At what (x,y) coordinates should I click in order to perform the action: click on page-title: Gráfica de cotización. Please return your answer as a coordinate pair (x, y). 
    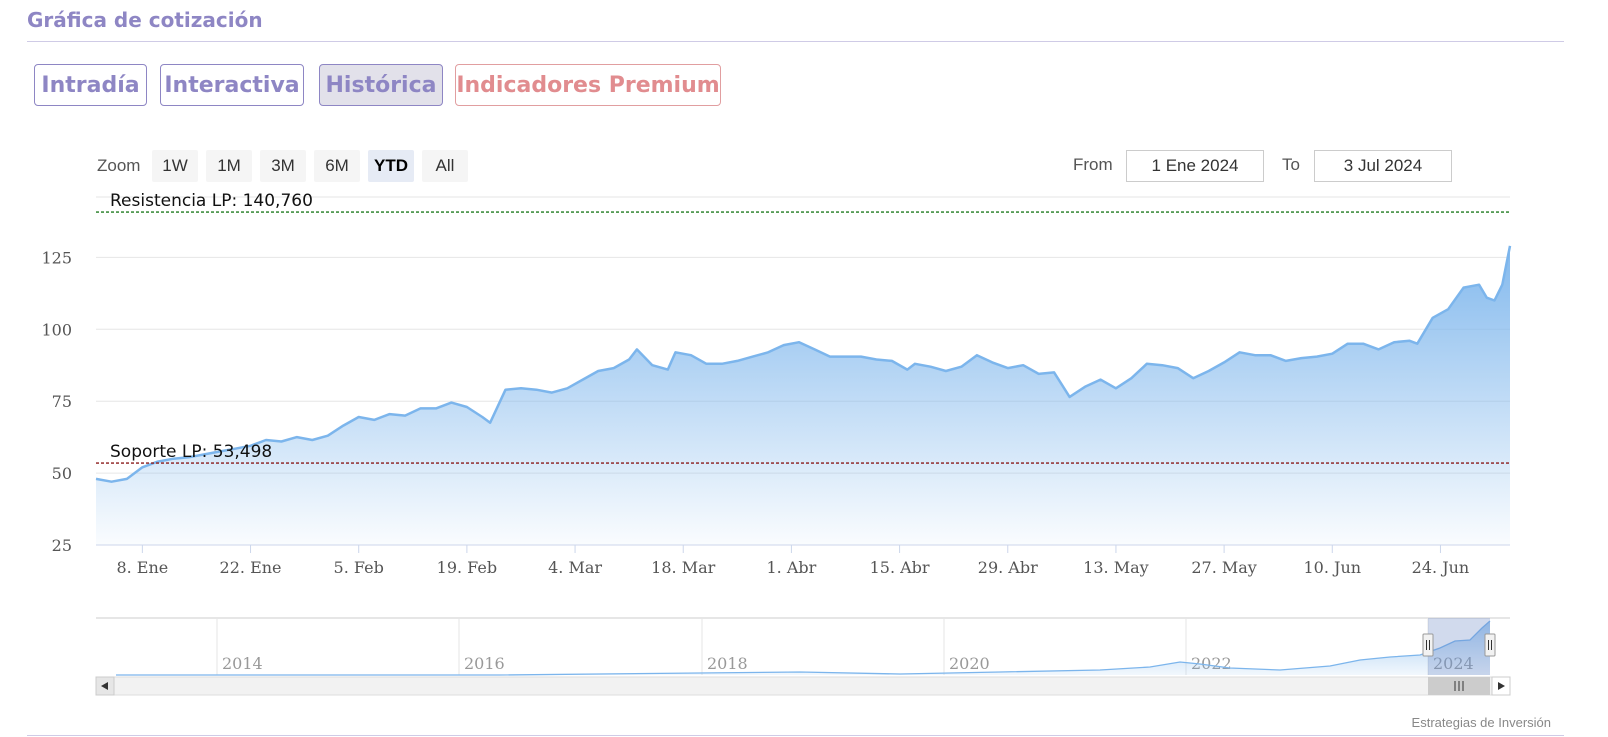
    Looking at the image, I should click on (145, 20).